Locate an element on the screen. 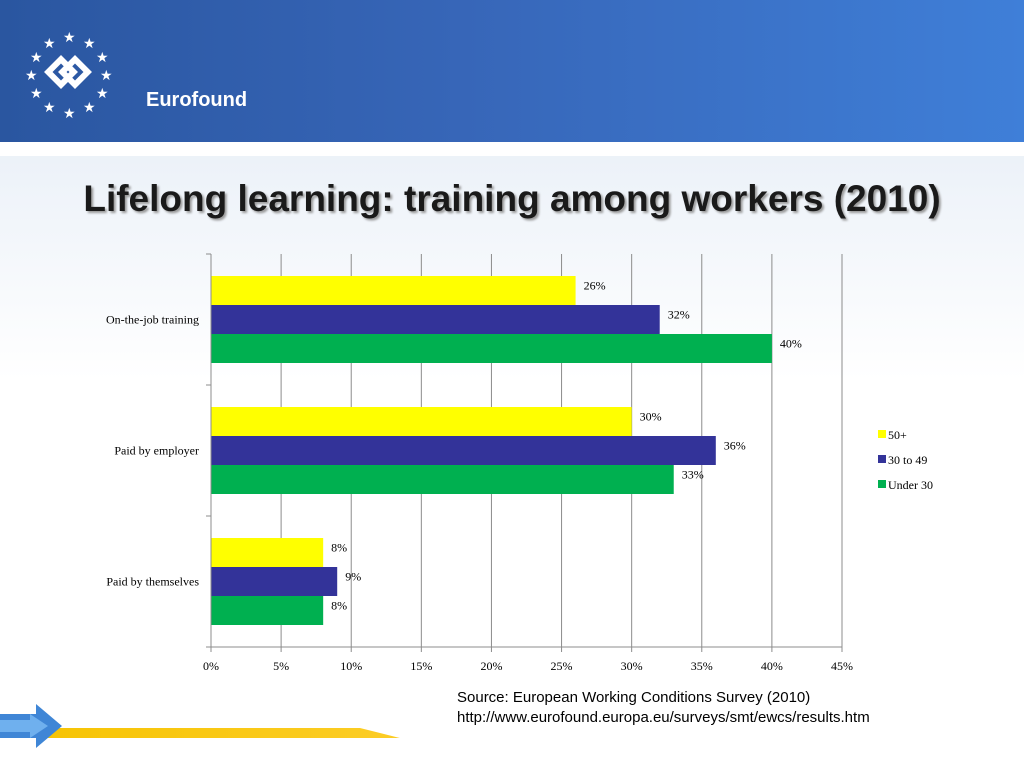 The height and width of the screenshot is (768, 1024). category-label: Paid by themselves is located at coordinates (152, 582).